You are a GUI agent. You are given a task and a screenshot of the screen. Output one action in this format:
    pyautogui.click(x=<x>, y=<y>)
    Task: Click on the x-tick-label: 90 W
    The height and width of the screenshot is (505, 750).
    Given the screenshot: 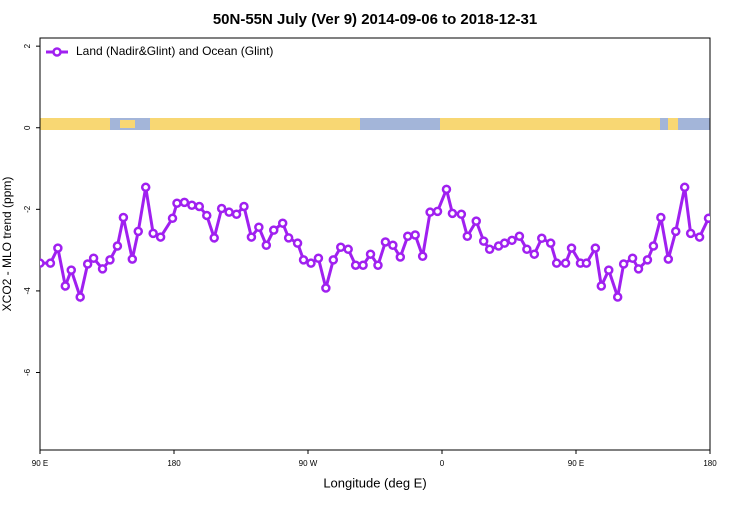 What is the action you would take?
    pyautogui.click(x=308, y=463)
    